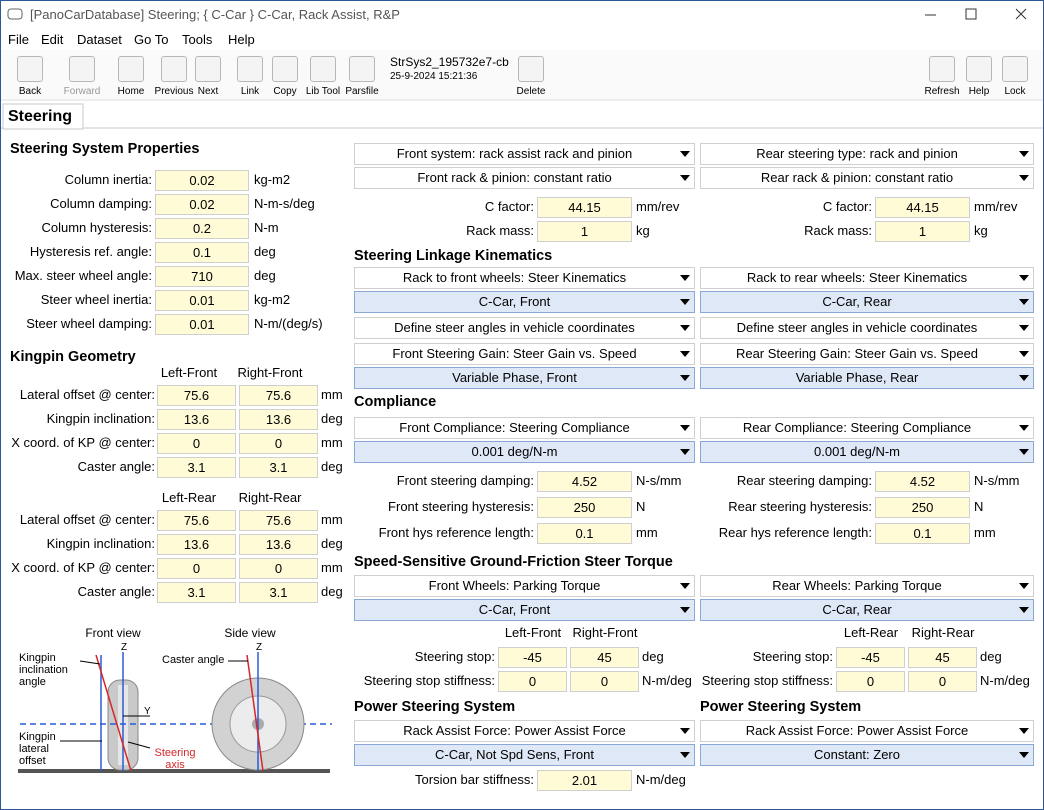 Image resolution: width=1044 pixels, height=810 pixels. Describe the element at coordinates (867, 354) in the screenshot. I see `dropdown: Rear Steering Gain: Steer Gain vs. Speed` at that location.